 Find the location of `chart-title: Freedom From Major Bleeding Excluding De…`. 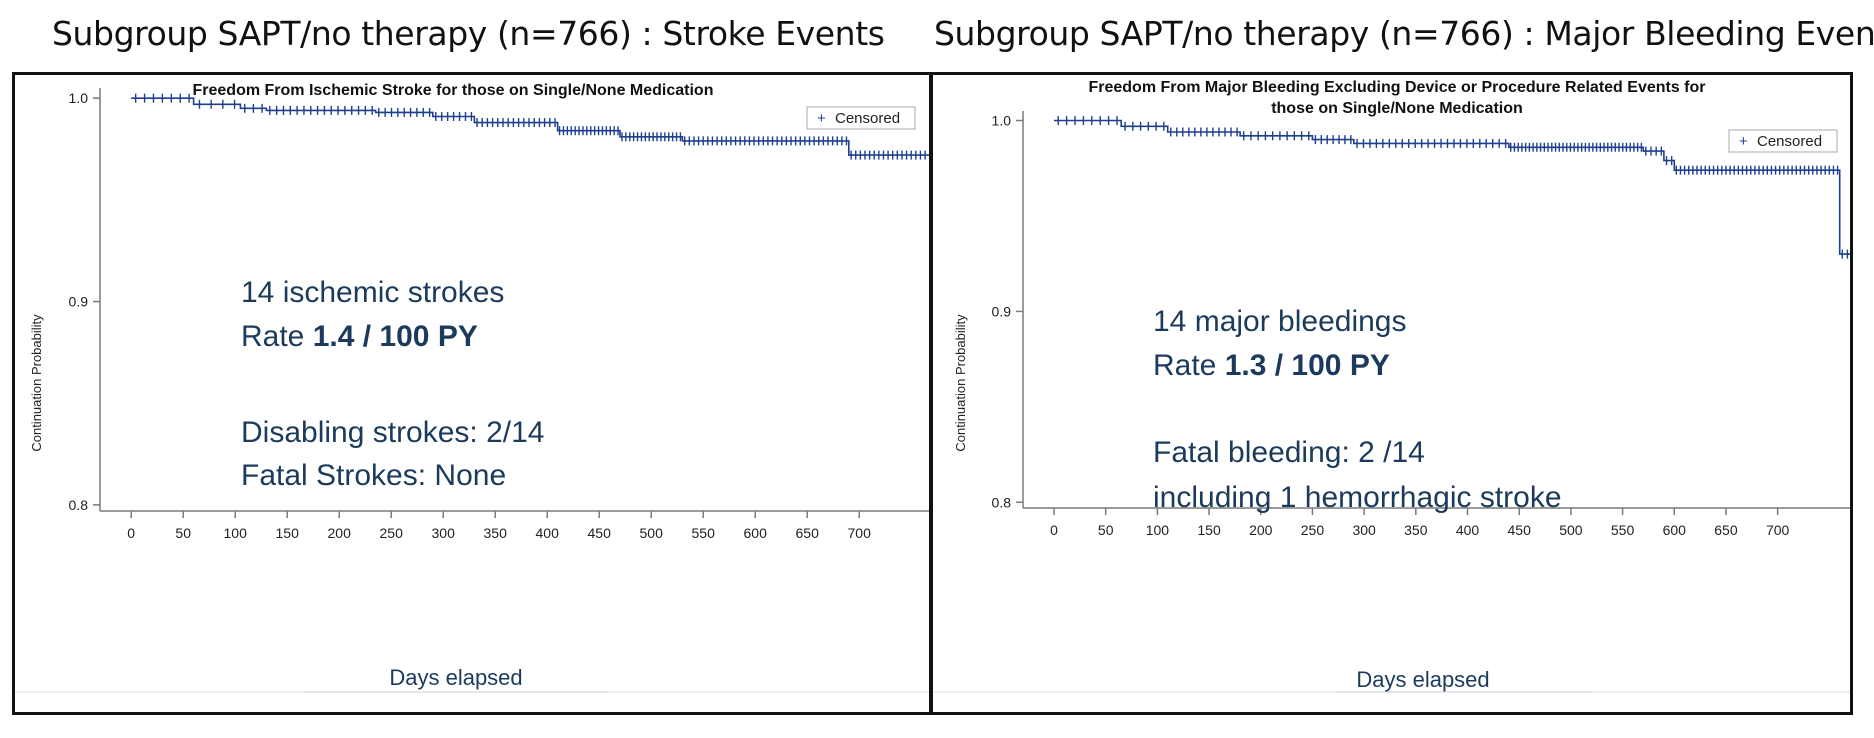

chart-title: Freedom From Major Bleeding Excluding De… is located at coordinates (1396, 87).